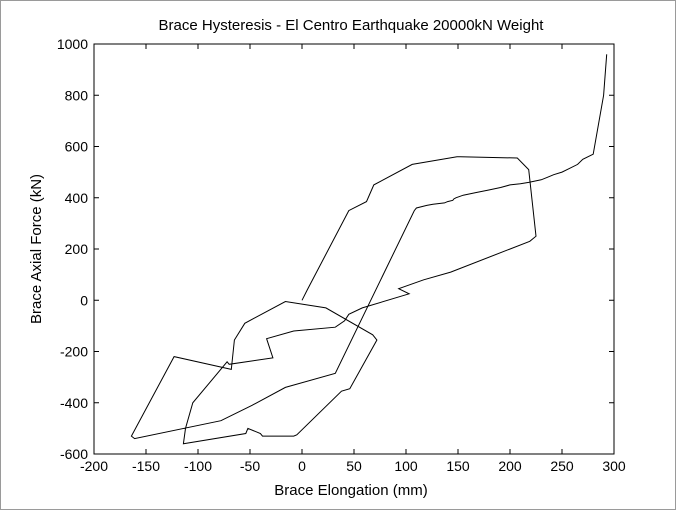 The image size is (676, 511). Describe the element at coordinates (302, 466) in the screenshot. I see `x-tick-label: 0` at that location.